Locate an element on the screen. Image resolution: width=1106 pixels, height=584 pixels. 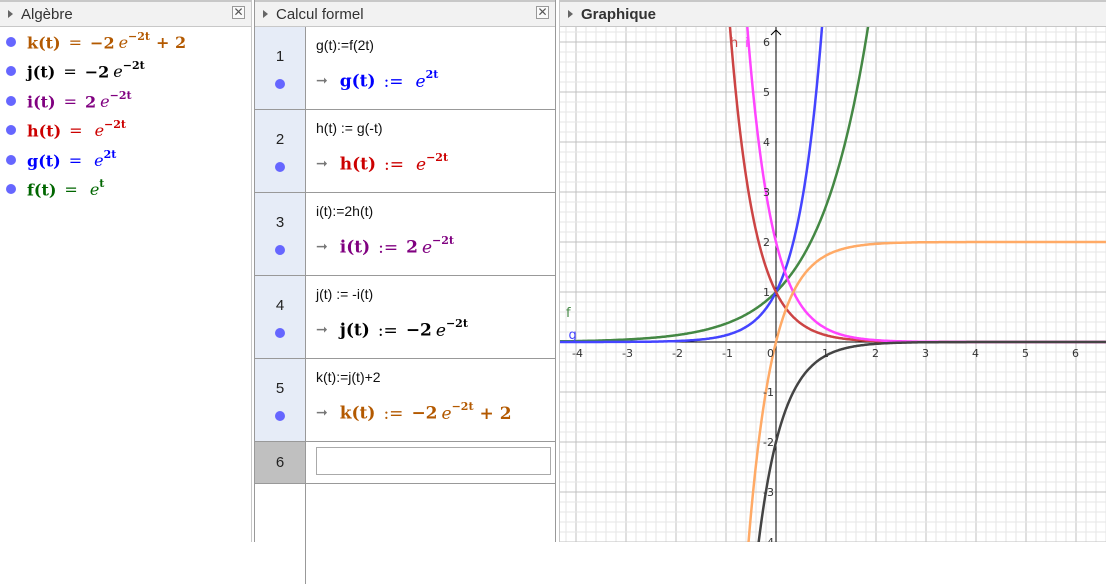
x-tick-label: 5 is located at coordinates (1025, 353).